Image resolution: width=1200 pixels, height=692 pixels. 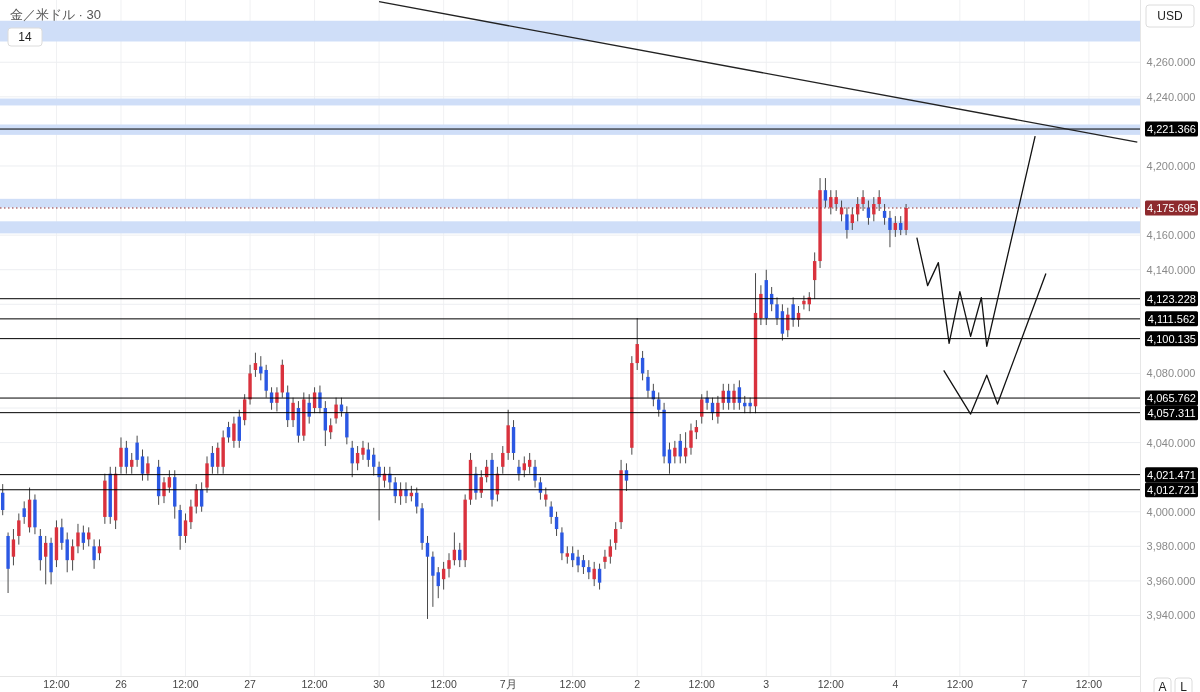 I want to click on ref-line-label: 4,065.762, so click(x=1171, y=398).